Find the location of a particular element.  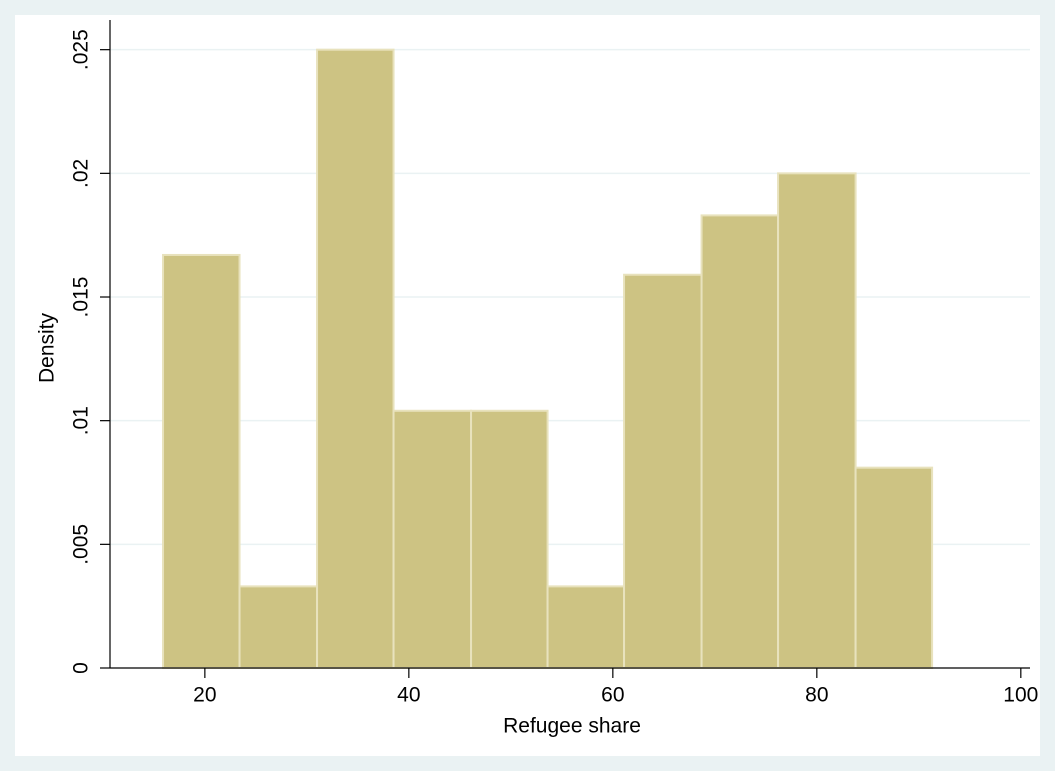

y-tick-label: .005 is located at coordinates (81, 544).